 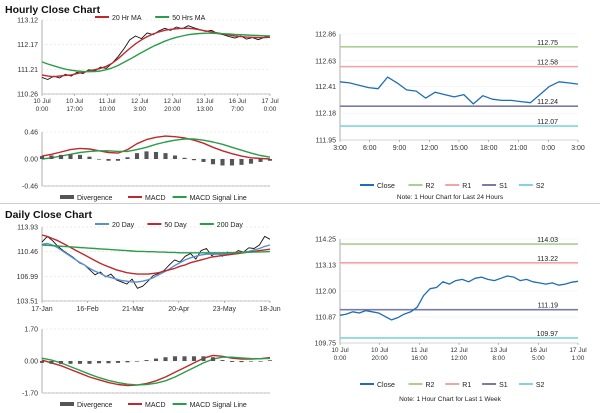 What do you see at coordinates (498, 358) in the screenshot?
I see `x-tick-label: 8:00` at bounding box center [498, 358].